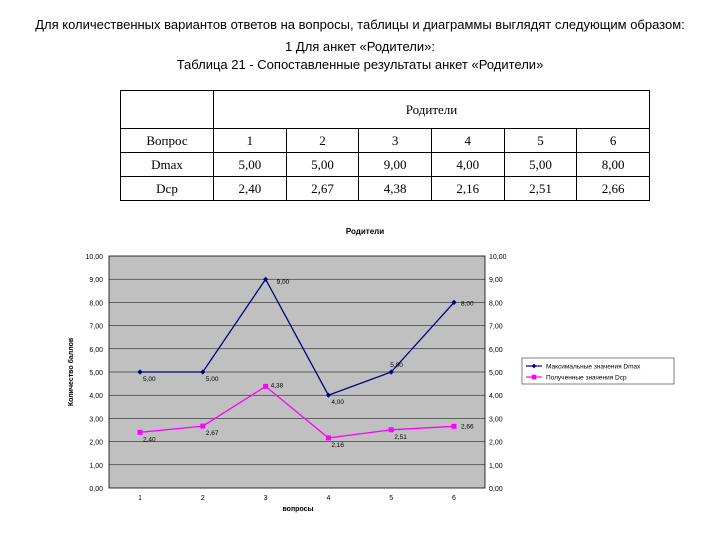 This screenshot has height=540, width=720. I want to click on x-axis-label: вопросы, so click(297, 509).